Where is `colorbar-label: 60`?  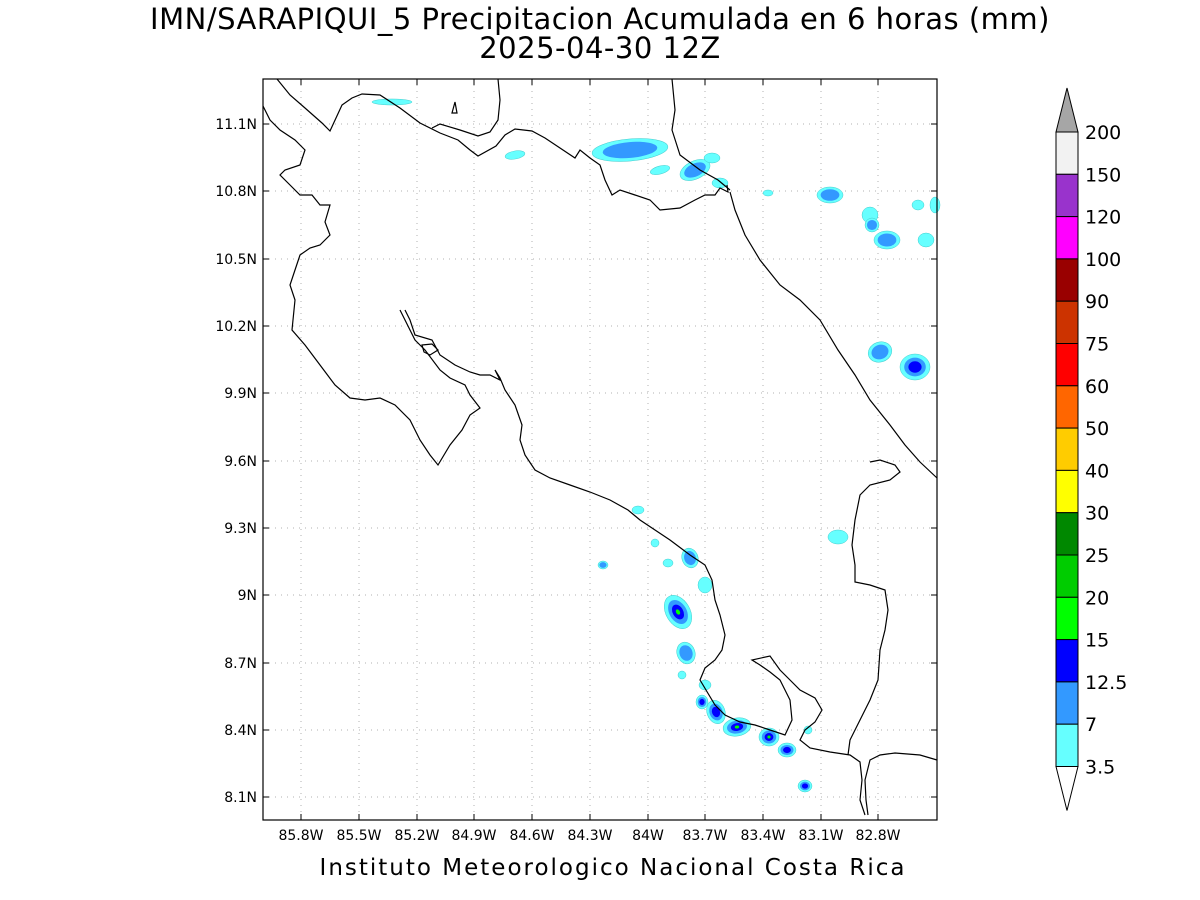
colorbar-label: 60 is located at coordinates (1097, 387).